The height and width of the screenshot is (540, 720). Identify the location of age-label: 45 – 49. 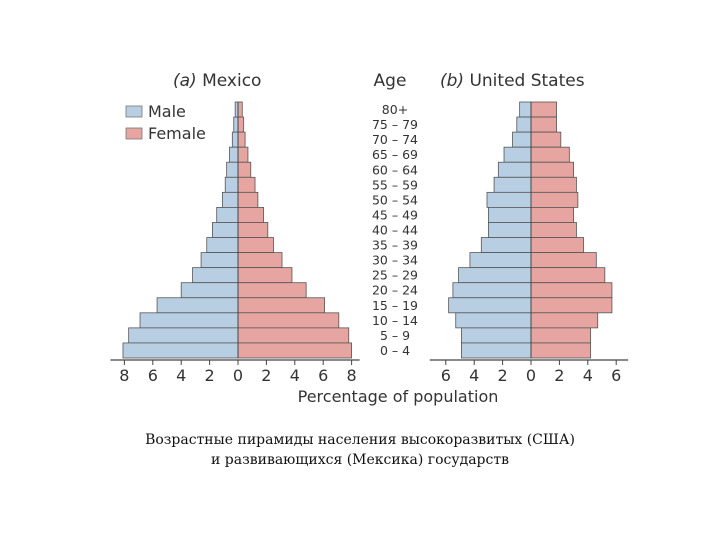
(395, 214).